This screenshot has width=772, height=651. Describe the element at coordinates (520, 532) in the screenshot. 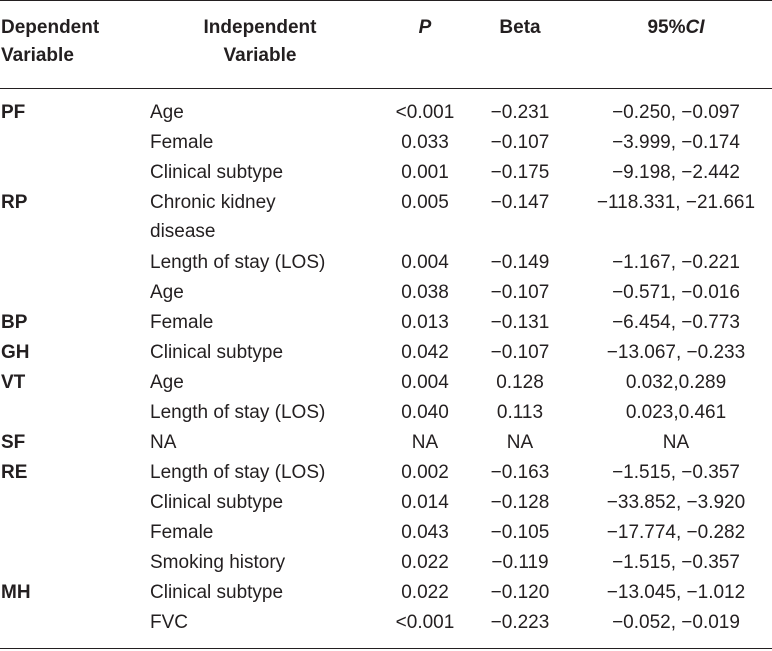

I see `beta-cell: −0.105` at that location.